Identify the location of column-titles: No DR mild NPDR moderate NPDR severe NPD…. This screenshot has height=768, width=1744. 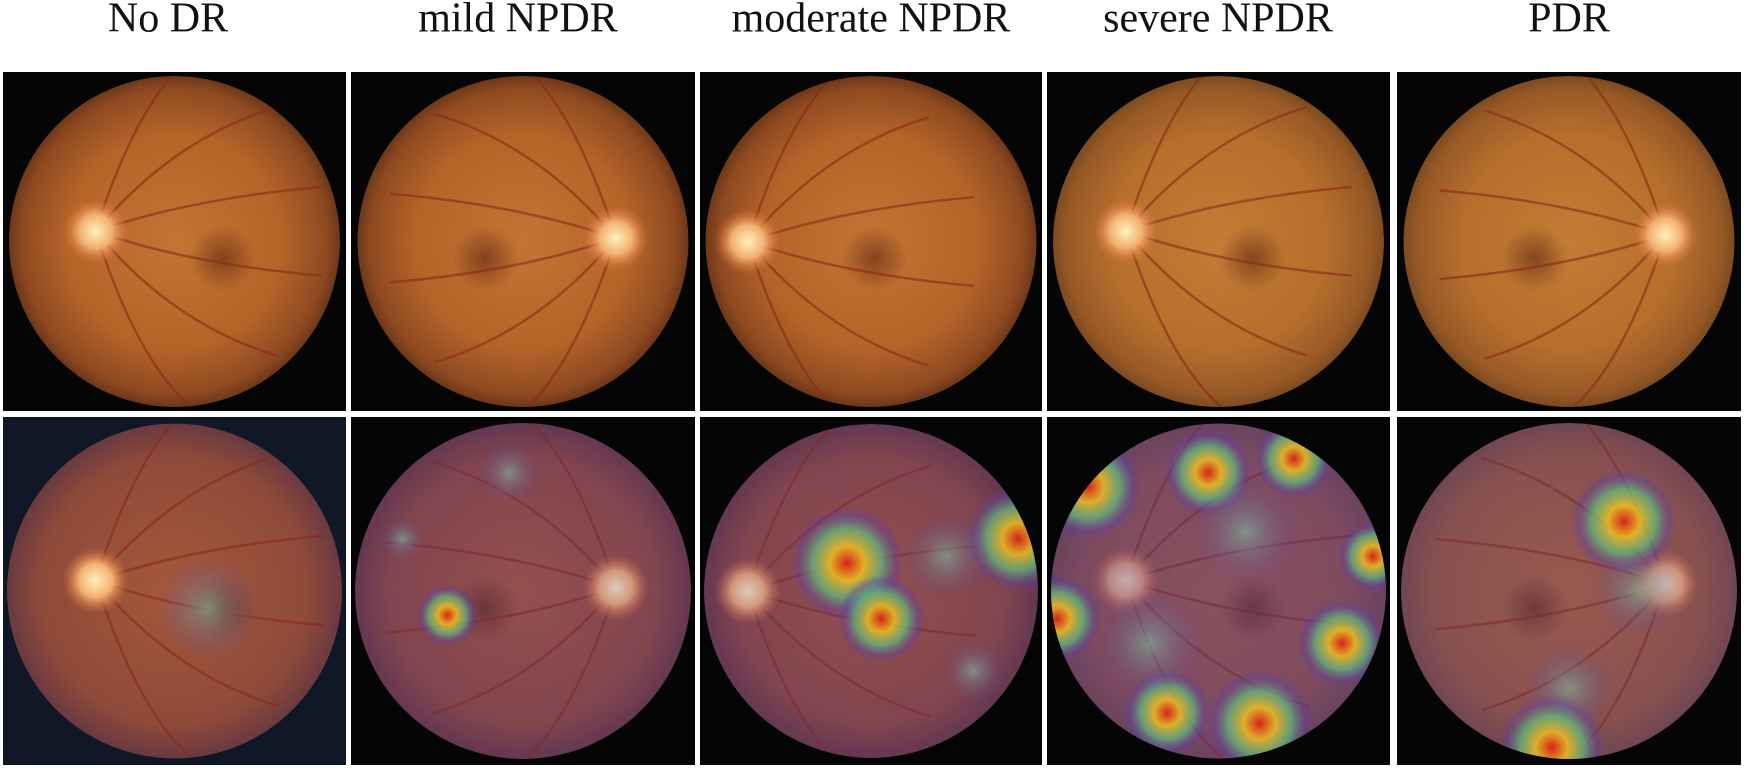
(859, 21).